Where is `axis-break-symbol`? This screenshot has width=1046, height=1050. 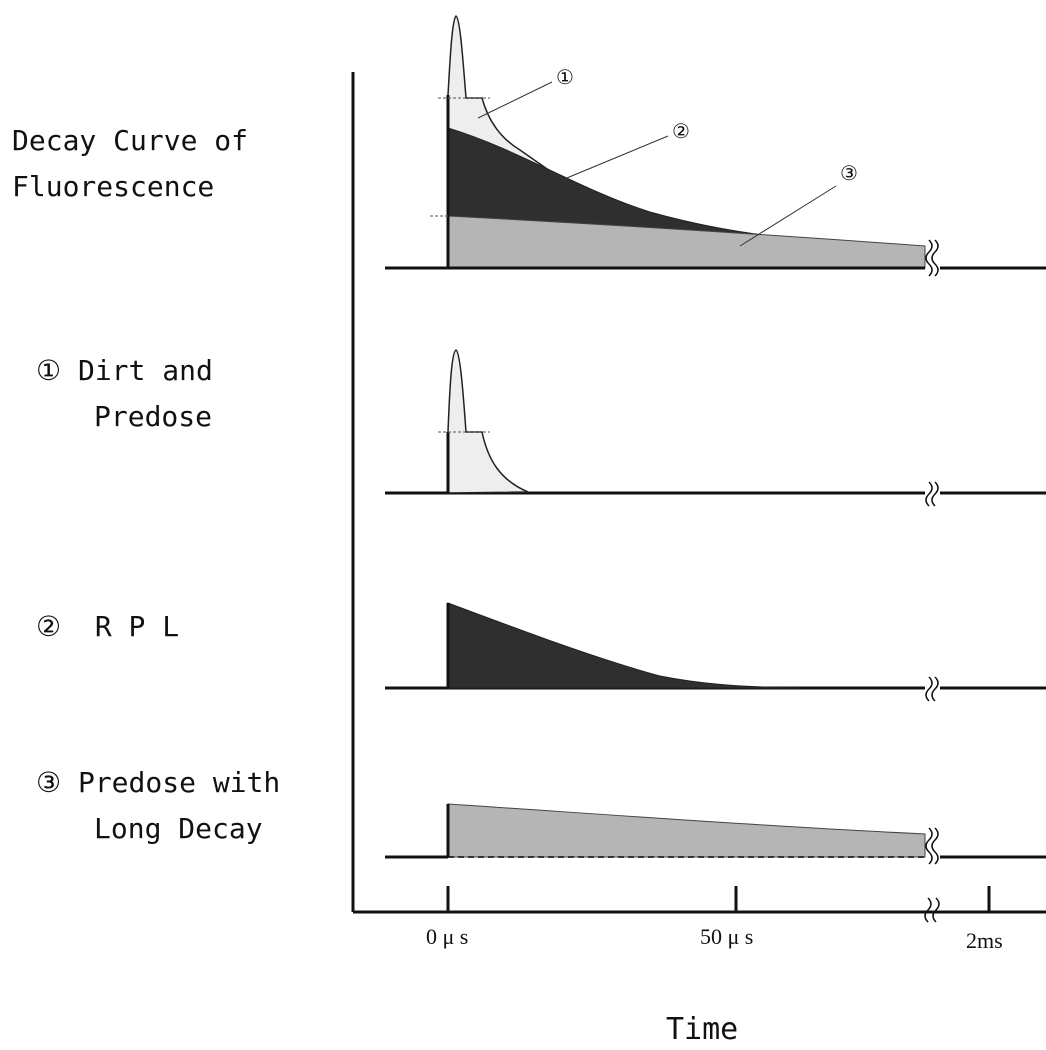
axis-break-symbol is located at coordinates (932, 910).